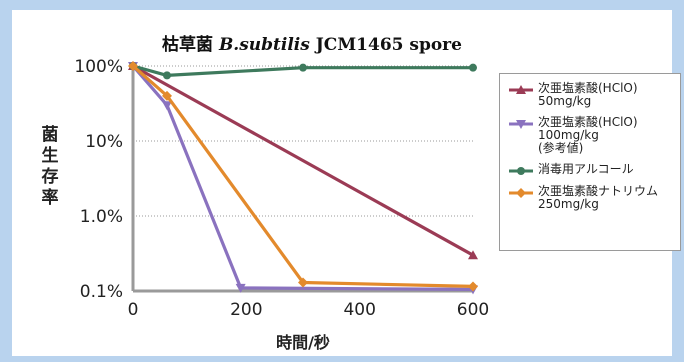 This screenshot has width=684, height=362. What do you see at coordinates (98, 67) in the screenshot?
I see `y-tick-label: 100%` at bounding box center [98, 67].